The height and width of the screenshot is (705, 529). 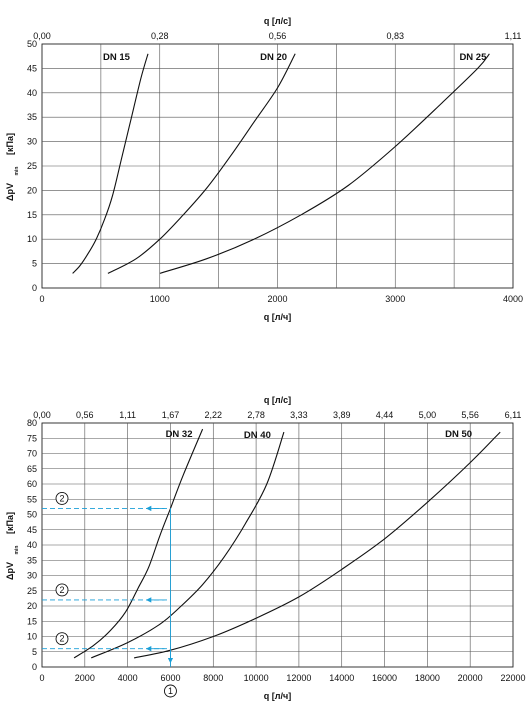 I want to click on x-tick-label: 22000, so click(x=512, y=678).